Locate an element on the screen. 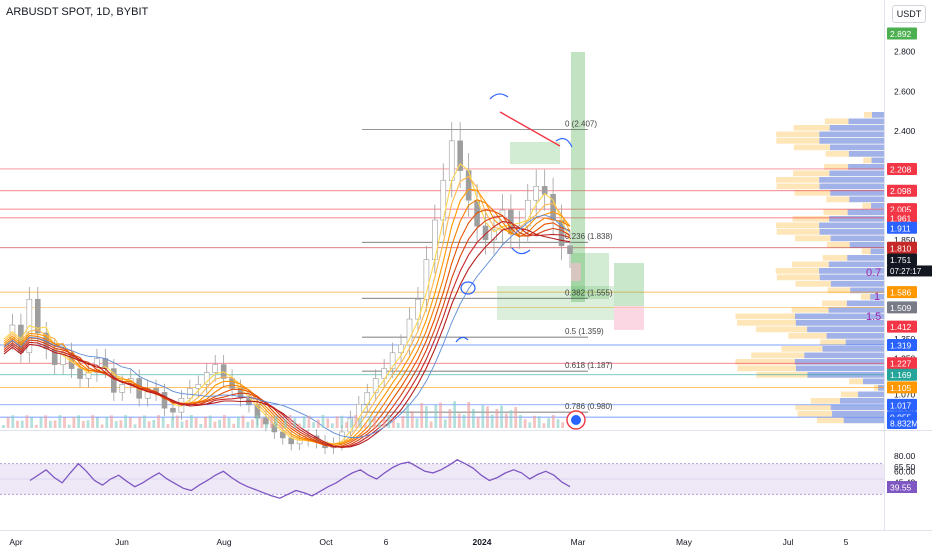 The image size is (932, 550). price-badge-label: 2.892 is located at coordinates (901, 34).